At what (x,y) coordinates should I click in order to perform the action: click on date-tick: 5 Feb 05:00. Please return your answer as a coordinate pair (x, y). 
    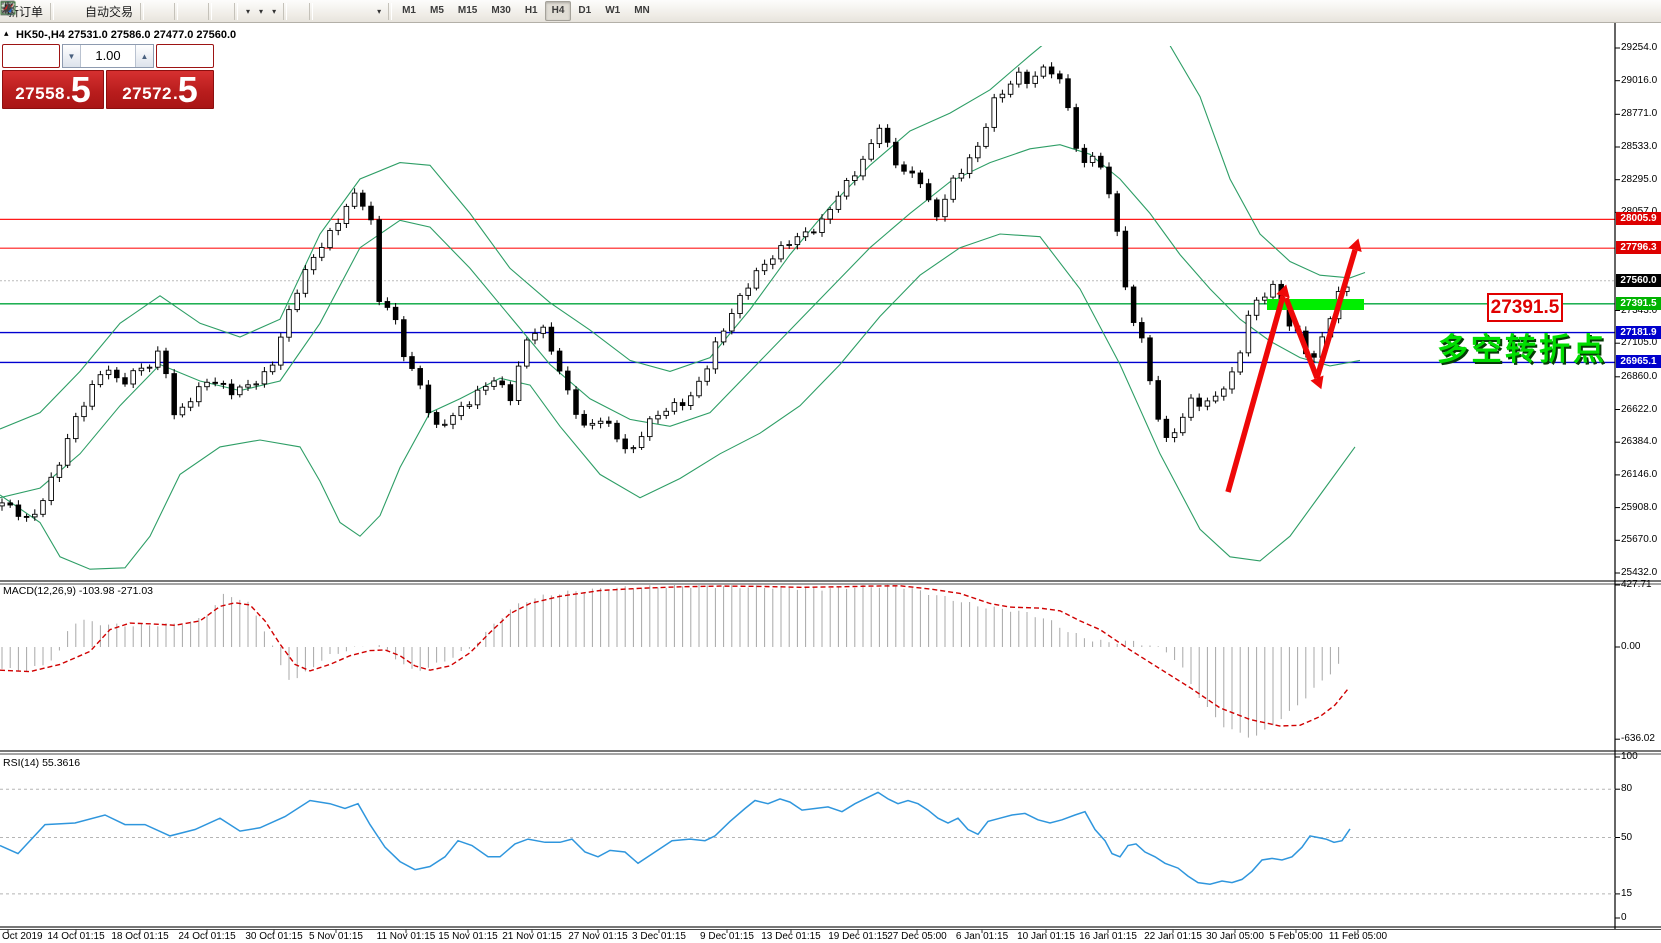
    Looking at the image, I should click on (1296, 936).